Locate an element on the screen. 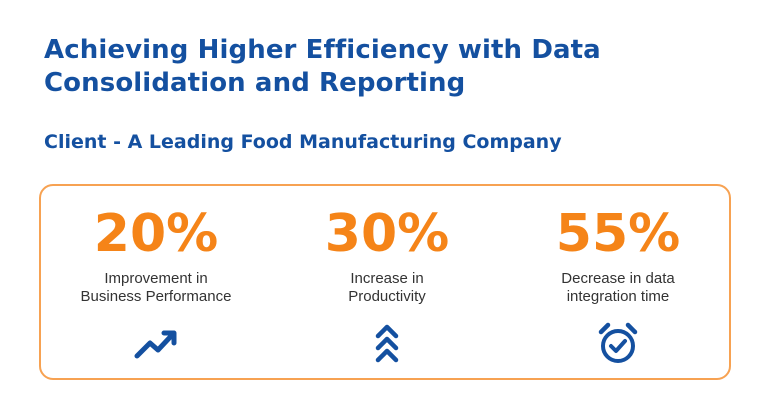  alarm-clock-check-icon is located at coordinates (618, 343).